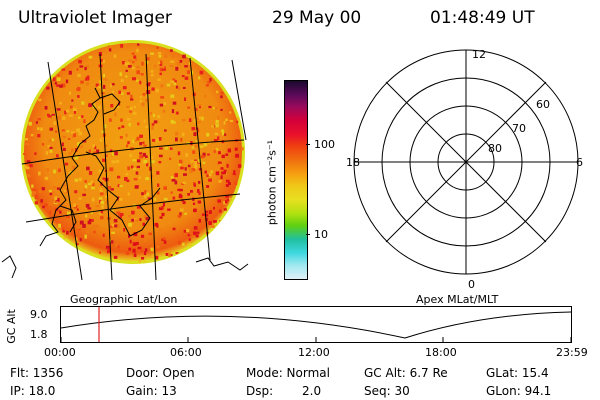  Describe the element at coordinates (482, 18) in the screenshot. I see `time-label: 01:48:49 UT` at that location.